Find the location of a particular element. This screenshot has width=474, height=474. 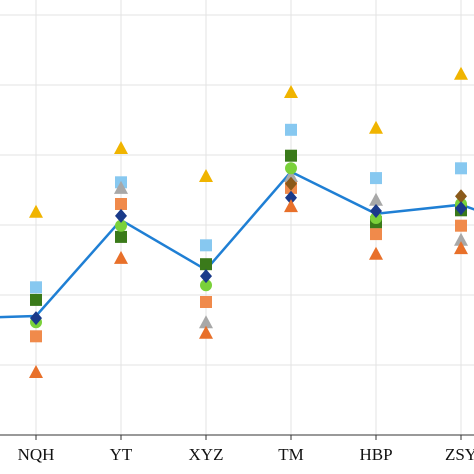

x-tick-label: ZSY is located at coordinates (459, 454).